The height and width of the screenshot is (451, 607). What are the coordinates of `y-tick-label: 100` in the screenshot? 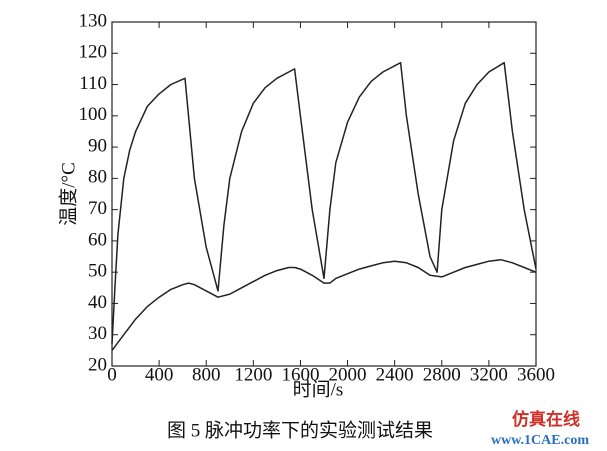 It's located at (93, 114).